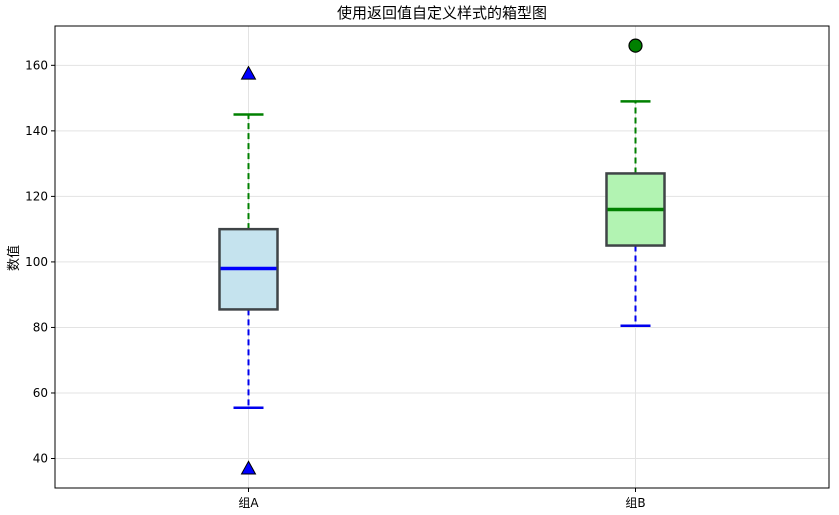  I want to click on y-tick-label: 80, so click(40, 327).